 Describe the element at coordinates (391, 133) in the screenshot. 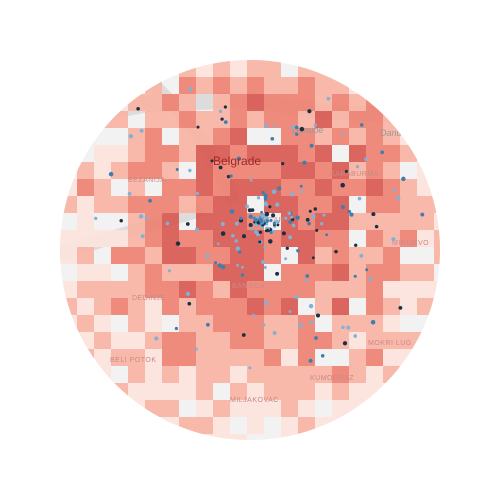

I see `river-label-danu: Danu` at that location.